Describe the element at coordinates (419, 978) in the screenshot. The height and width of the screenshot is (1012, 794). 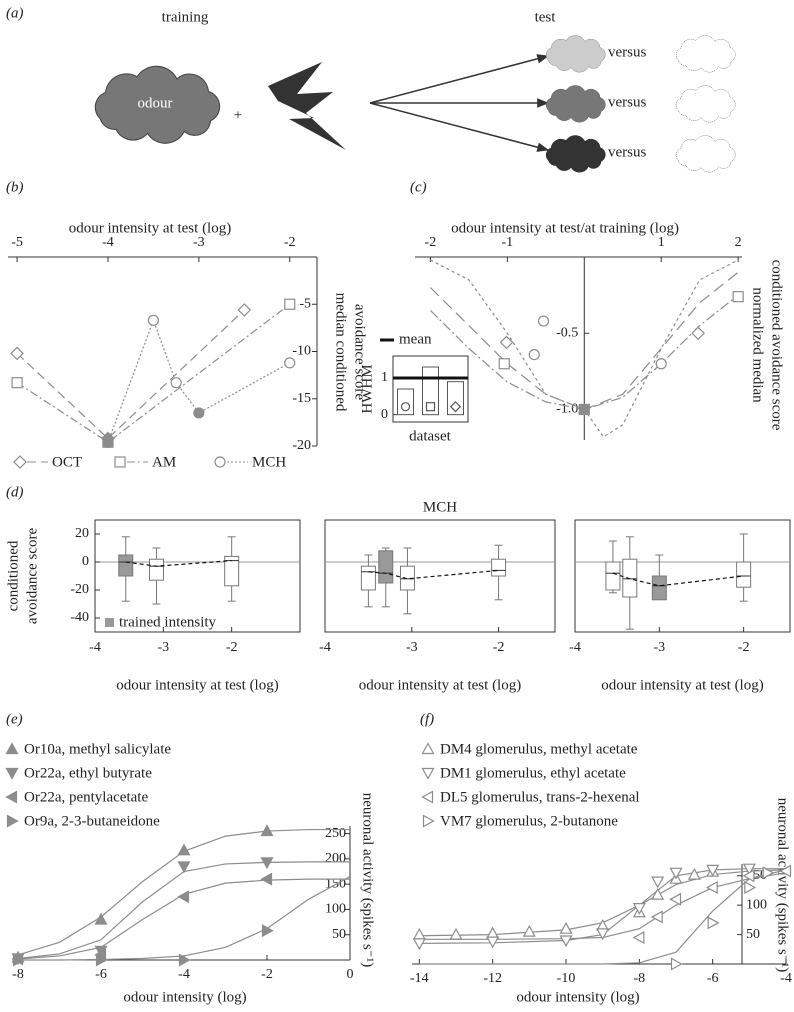
I see `x-tick-label: -14` at that location.